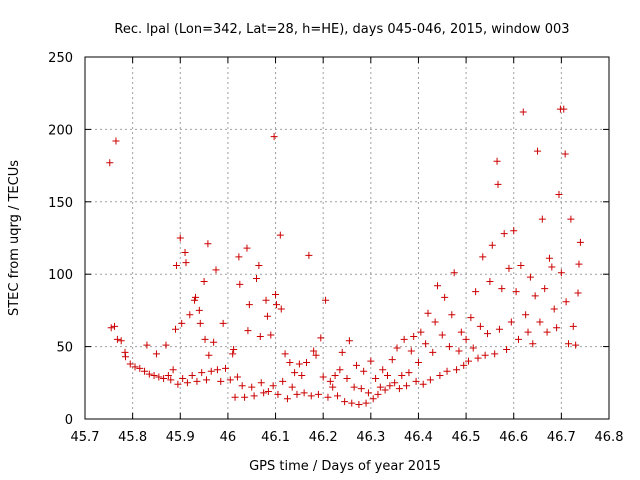  What do you see at coordinates (60, 130) in the screenshot?
I see `y-tick-label: 200` at bounding box center [60, 130].